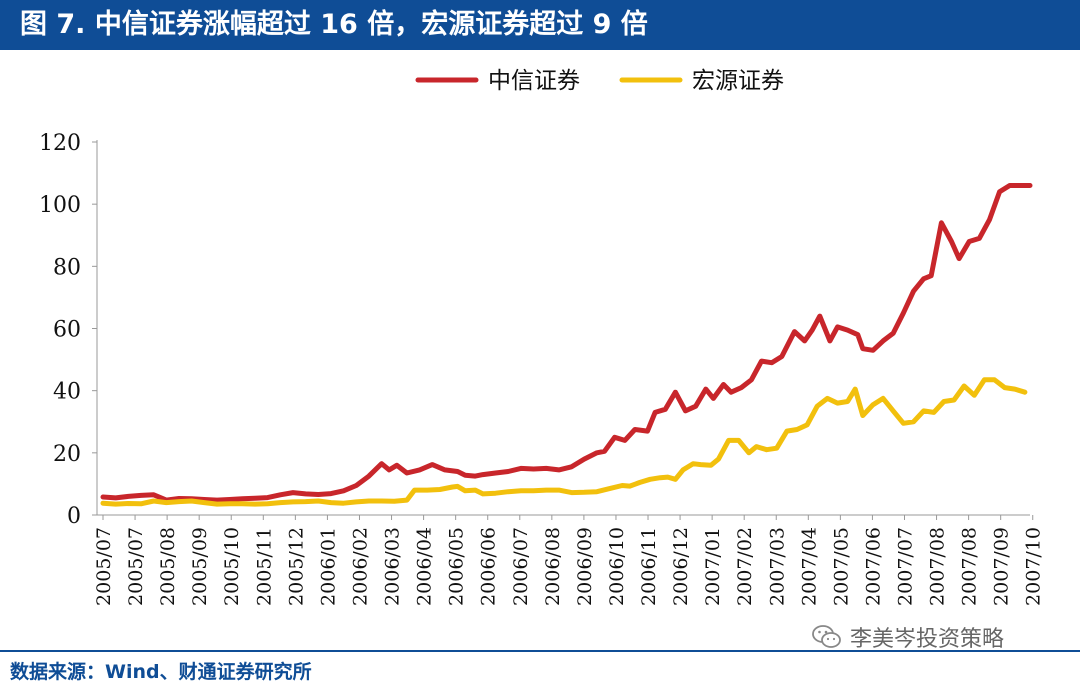 The width and height of the screenshot is (1080, 688). I want to click on x-tick-label: 2007/10, so click(1034, 566).